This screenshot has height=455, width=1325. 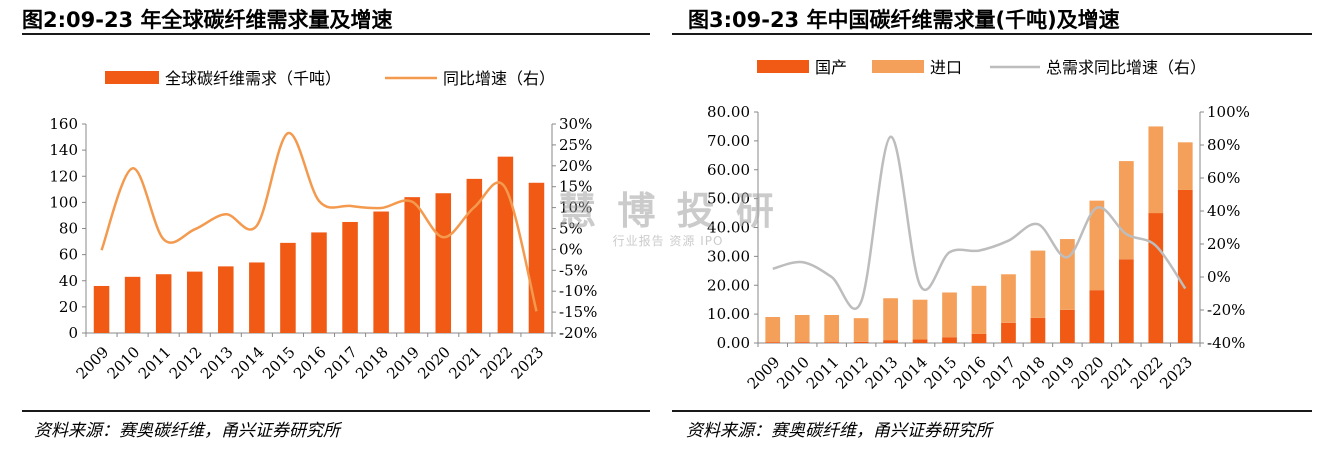 I want to click on right-chart-title: 图3:09-23 年中国碳纤维需求量(千吨)及增速, so click(x=904, y=20).